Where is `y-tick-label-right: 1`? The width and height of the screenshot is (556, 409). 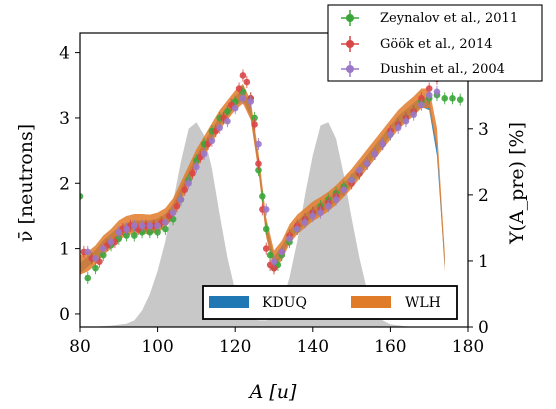 y-tick-label-right: 1 is located at coordinates (483, 262).